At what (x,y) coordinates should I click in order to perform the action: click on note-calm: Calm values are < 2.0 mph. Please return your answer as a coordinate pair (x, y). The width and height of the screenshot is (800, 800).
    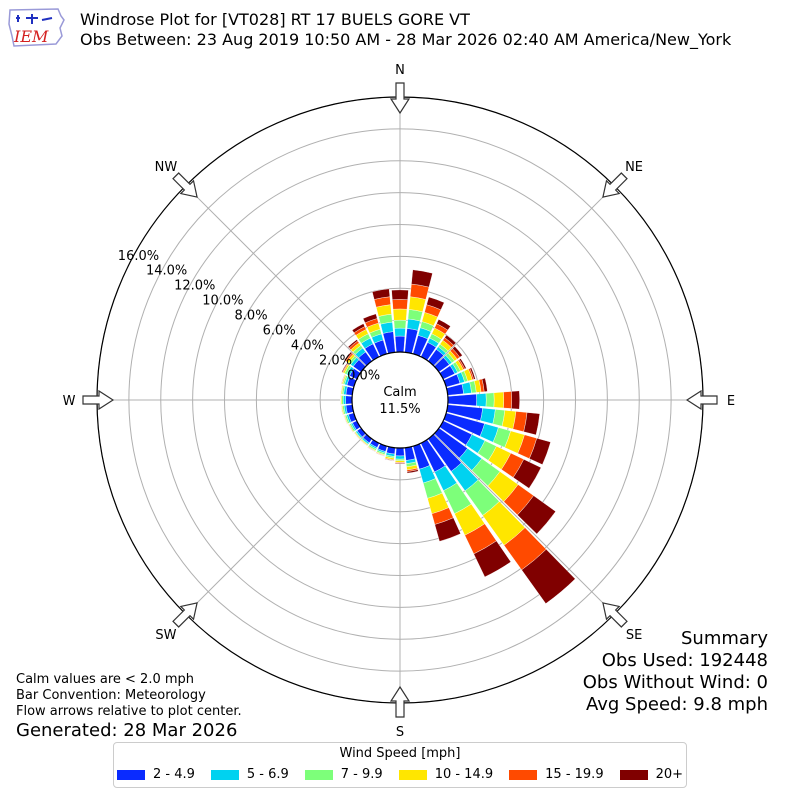
    Looking at the image, I should click on (105, 679).